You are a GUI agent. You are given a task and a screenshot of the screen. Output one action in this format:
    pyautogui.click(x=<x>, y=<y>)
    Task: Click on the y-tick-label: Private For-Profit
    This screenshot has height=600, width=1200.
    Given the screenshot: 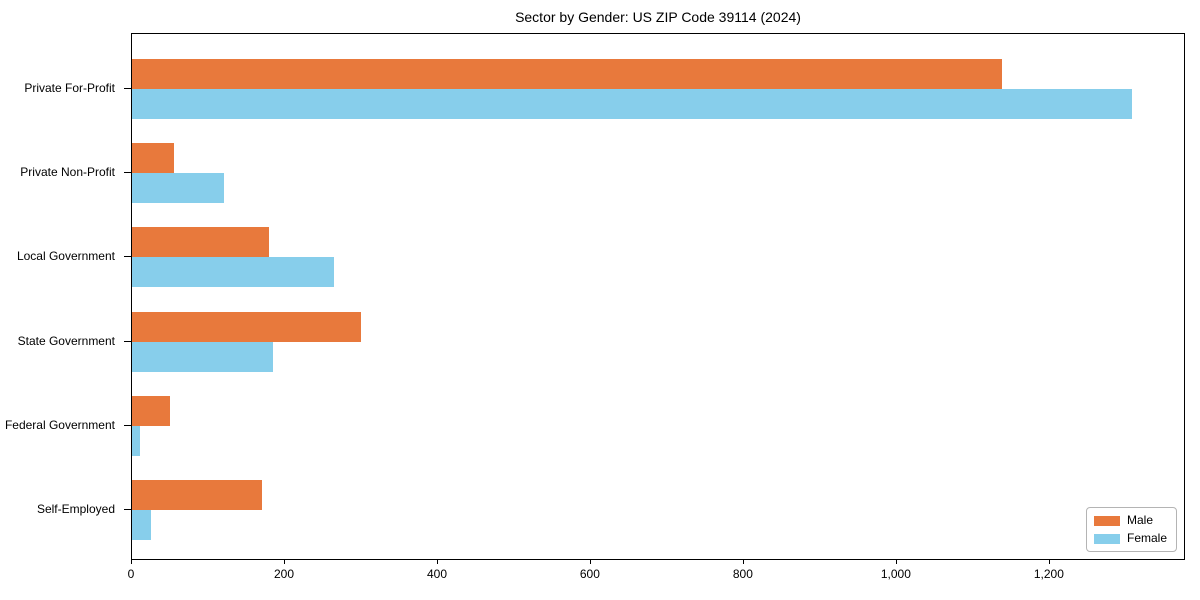 What is the action you would take?
    pyautogui.click(x=69, y=88)
    